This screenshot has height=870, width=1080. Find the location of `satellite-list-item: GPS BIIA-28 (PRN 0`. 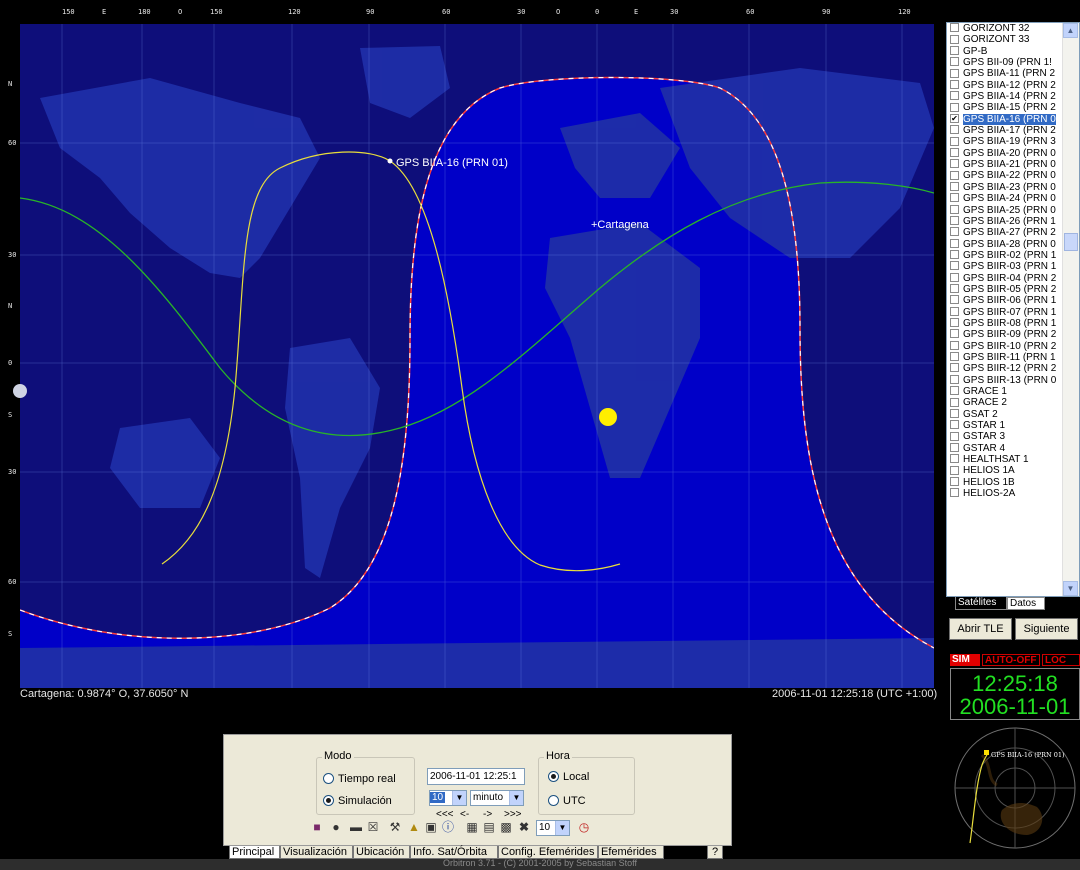

satellite-list-item: GPS BIIA-28 (PRN 0 is located at coordinates (1006, 244).